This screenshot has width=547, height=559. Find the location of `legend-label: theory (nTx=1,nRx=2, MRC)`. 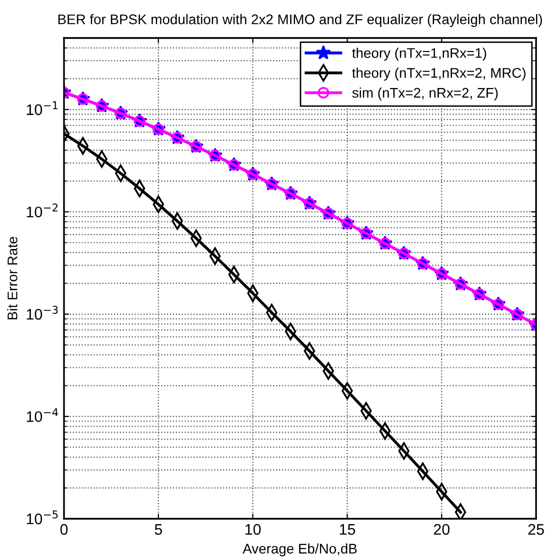

legend-label: theory (nTx=1,nRx=2, MRC) is located at coordinates (439, 74).